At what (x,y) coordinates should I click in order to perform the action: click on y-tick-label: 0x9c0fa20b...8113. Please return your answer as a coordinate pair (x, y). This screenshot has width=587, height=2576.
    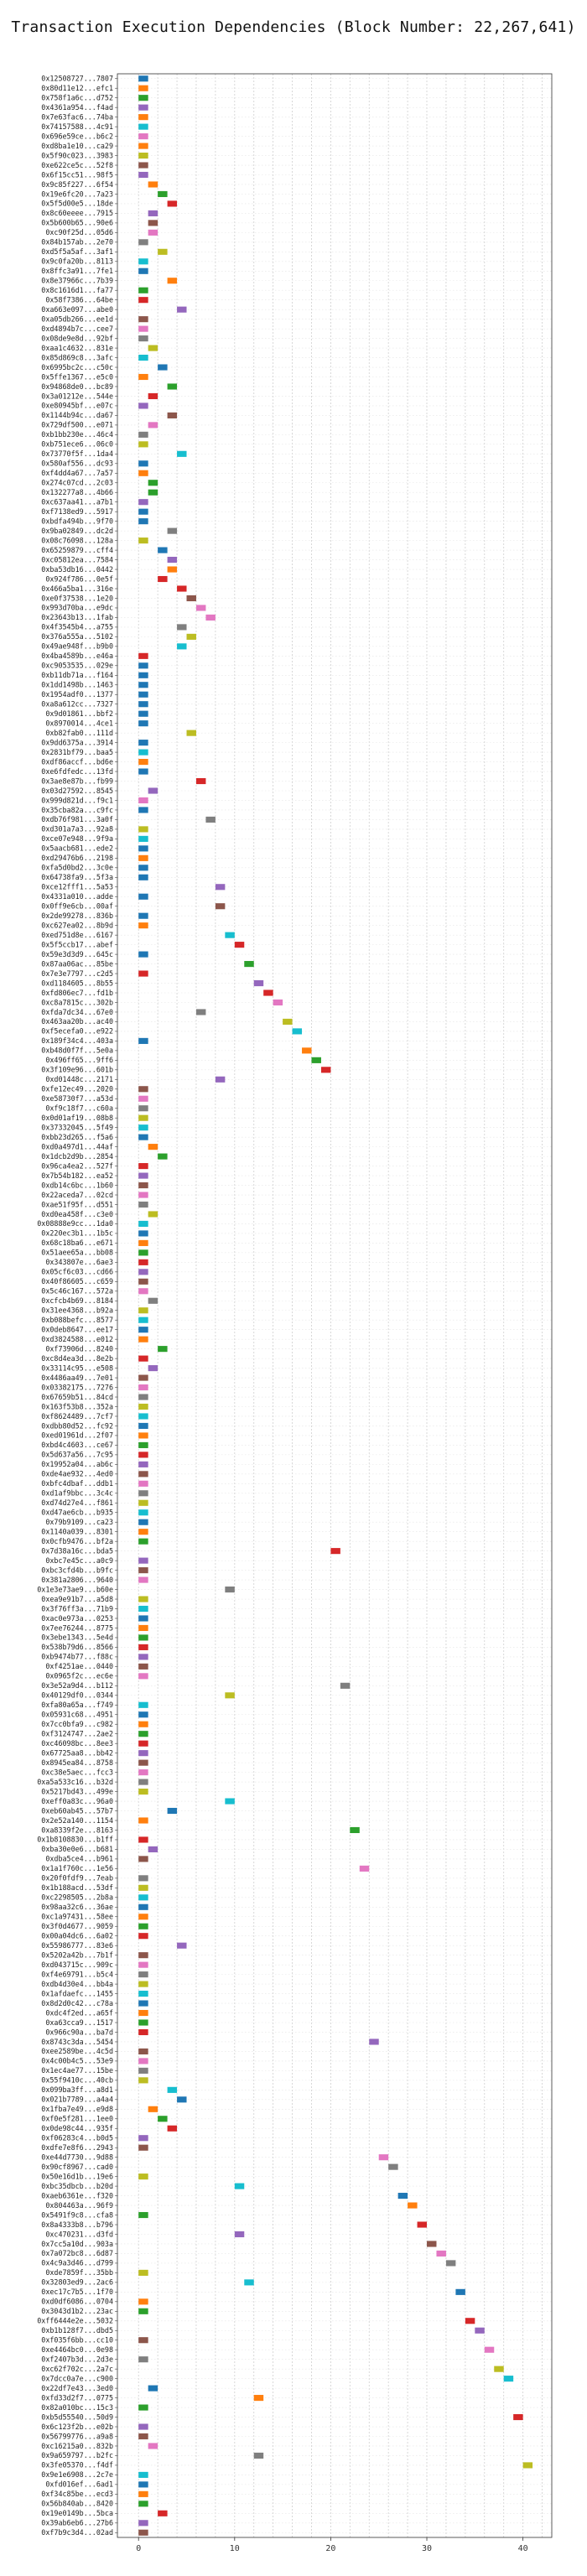
    Looking at the image, I should click on (77, 261).